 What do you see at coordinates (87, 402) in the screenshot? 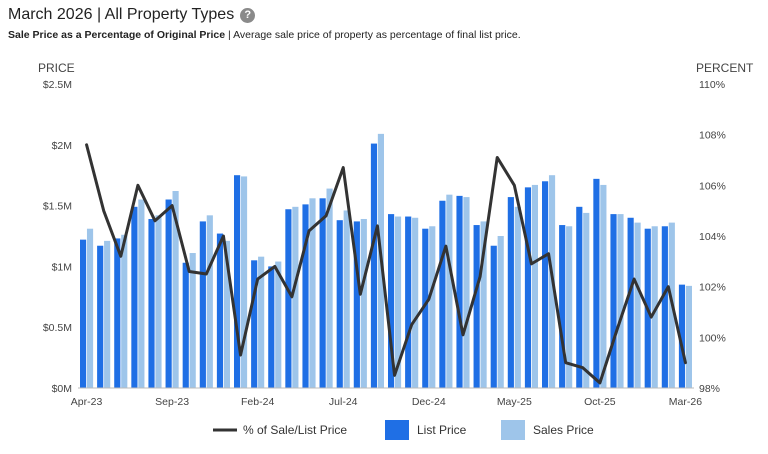
I see `x-tick-label: Apr-23` at bounding box center [87, 402].